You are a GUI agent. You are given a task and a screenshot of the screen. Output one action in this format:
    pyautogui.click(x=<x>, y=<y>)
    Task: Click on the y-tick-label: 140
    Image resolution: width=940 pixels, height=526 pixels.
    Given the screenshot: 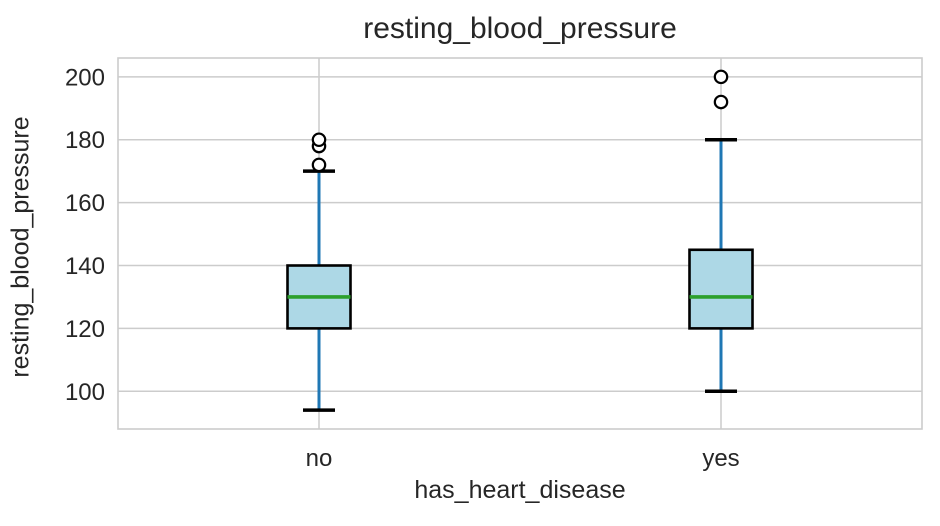 What is the action you would take?
    pyautogui.click(x=85, y=266)
    